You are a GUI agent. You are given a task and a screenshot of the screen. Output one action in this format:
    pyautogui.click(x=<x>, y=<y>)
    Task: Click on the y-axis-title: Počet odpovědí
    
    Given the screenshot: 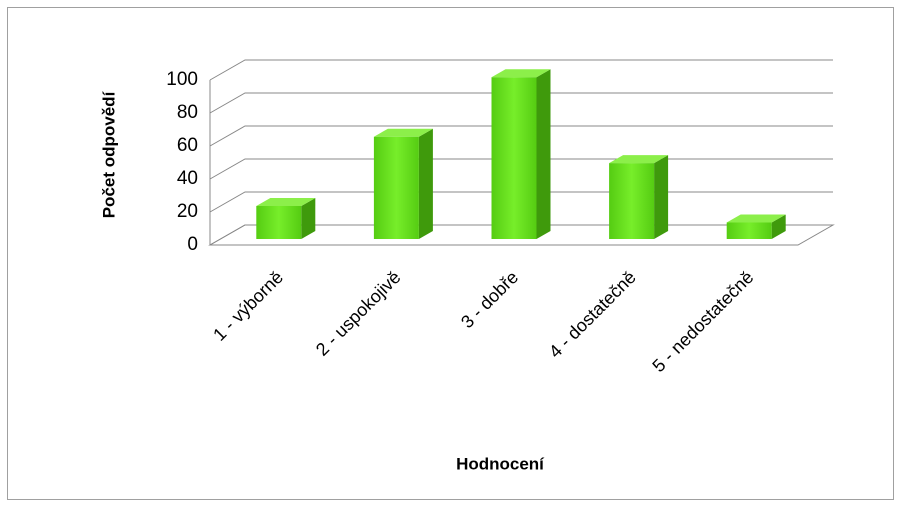 What is the action you would take?
    pyautogui.click(x=108, y=154)
    